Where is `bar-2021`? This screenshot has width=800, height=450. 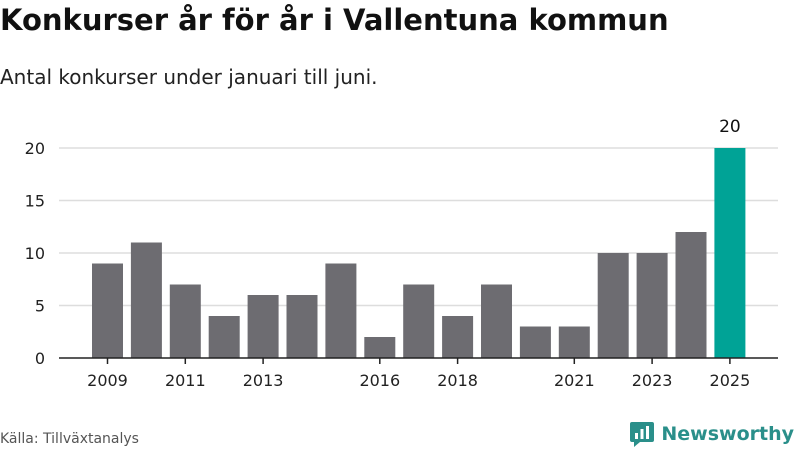
bar-2021 is located at coordinates (574, 342).